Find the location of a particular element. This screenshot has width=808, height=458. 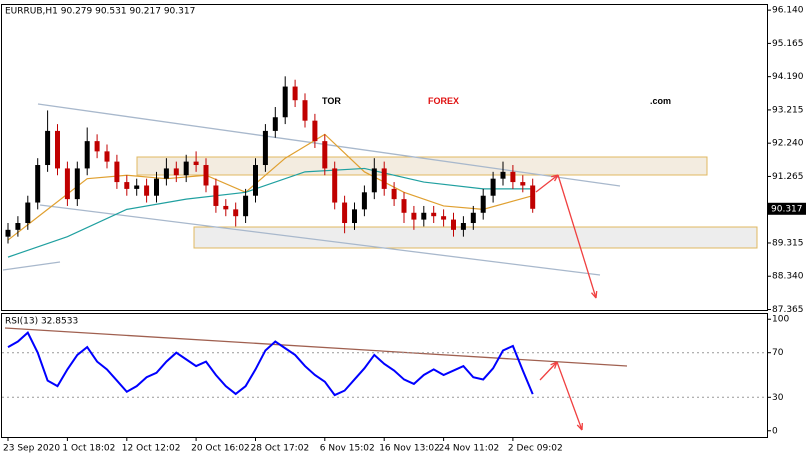

last-price-box is located at coordinates (787, 208).